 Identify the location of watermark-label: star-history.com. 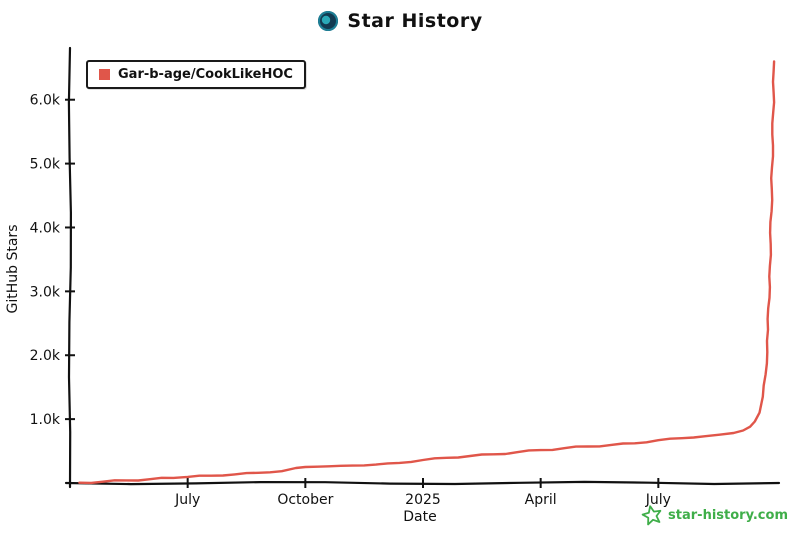
(728, 515).